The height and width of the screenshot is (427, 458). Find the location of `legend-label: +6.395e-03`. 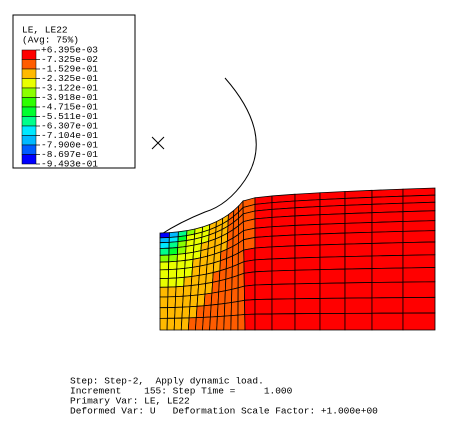

legend-label: +6.395e-03 is located at coordinates (69, 50).